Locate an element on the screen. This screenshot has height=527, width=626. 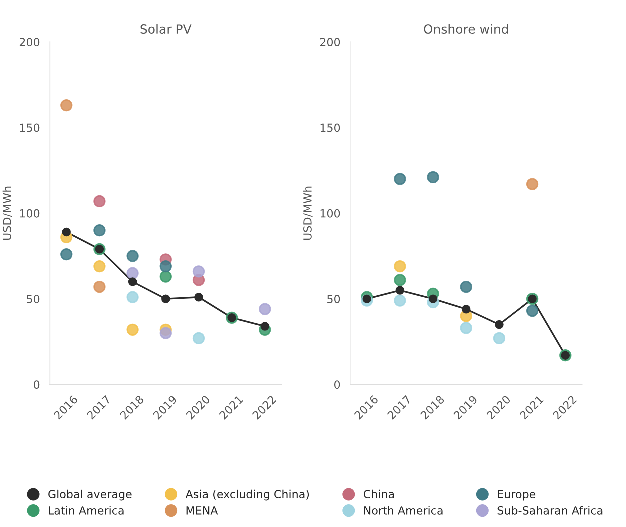
legend-label: Asia (excluding China) is located at coordinates (248, 495).